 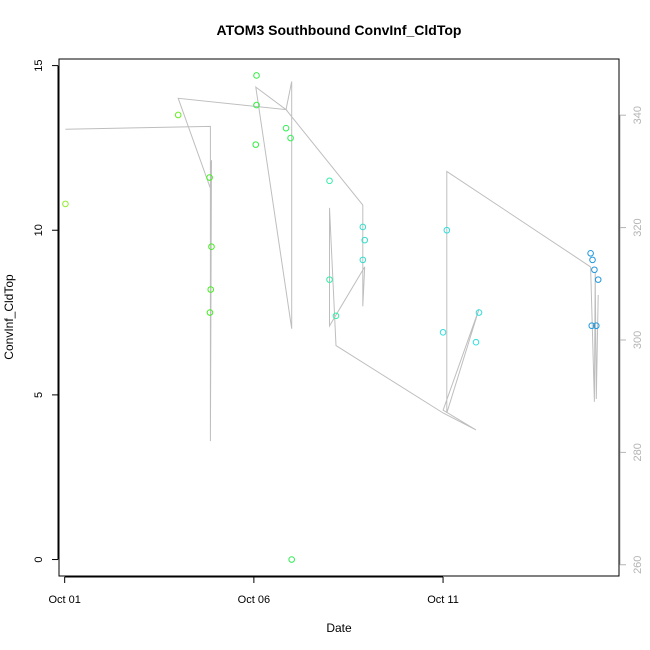 What do you see at coordinates (253, 591) in the screenshot?
I see `x-axis: Oct 01 Oct 06 Oct 11` at bounding box center [253, 591].